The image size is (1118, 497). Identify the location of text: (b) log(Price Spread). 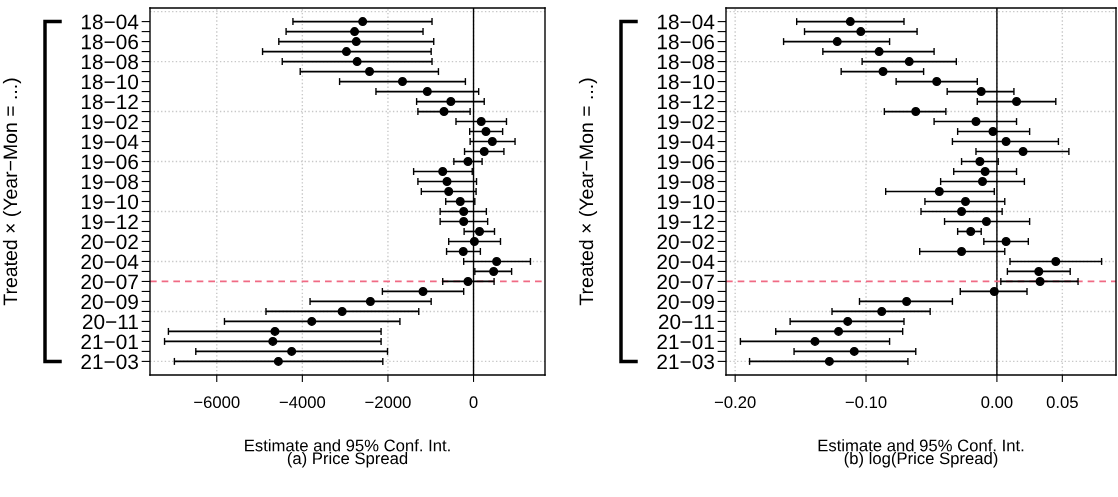
(921, 460).